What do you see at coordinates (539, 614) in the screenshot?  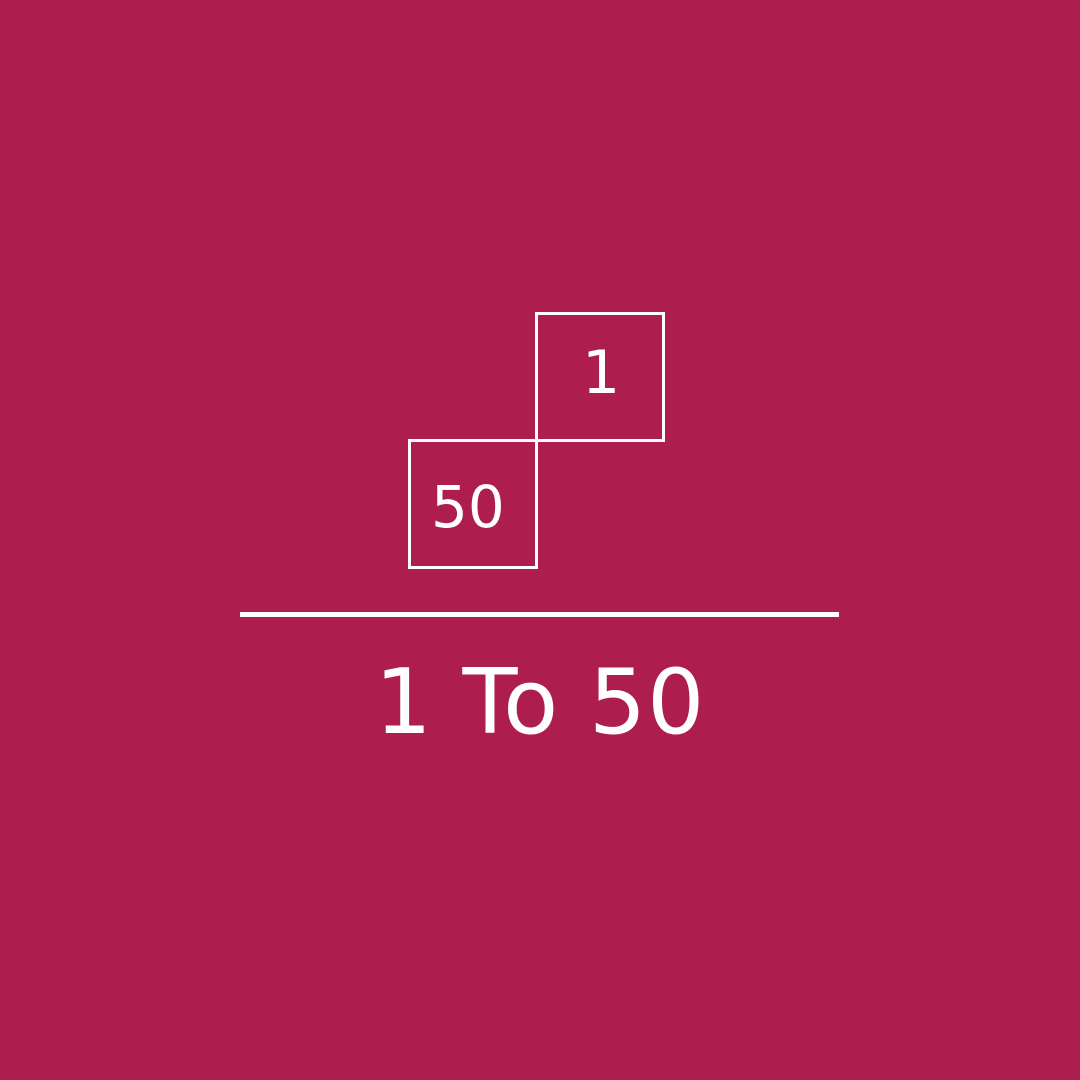 I see `title-divider` at bounding box center [539, 614].